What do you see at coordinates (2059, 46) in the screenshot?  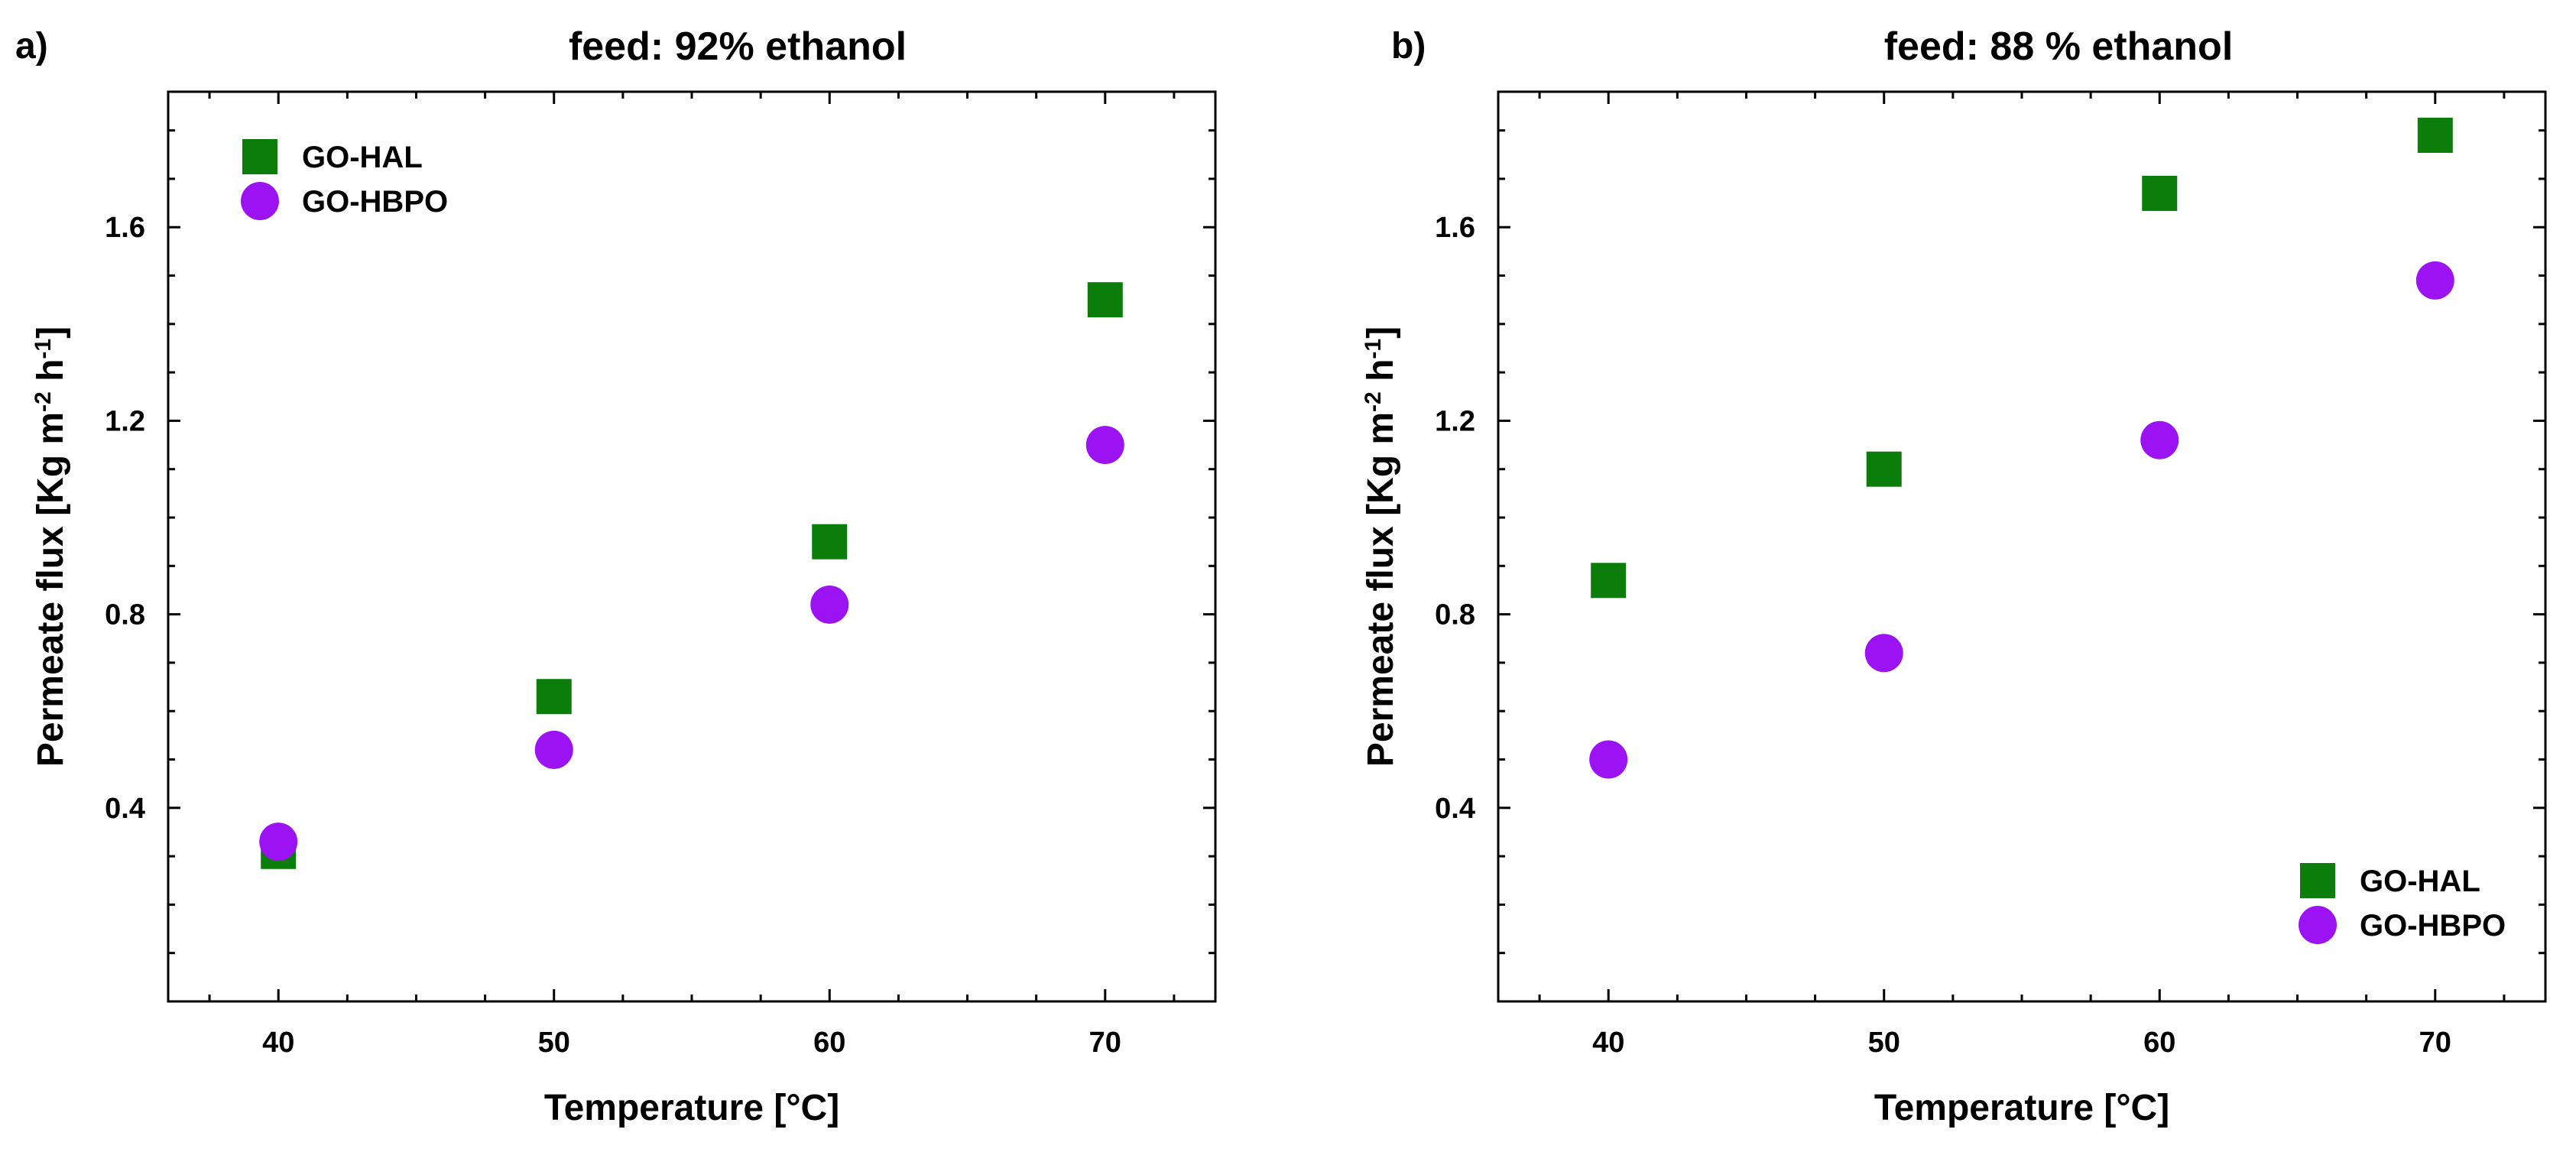 I see `chart-title: feed: 88 % ethanol` at bounding box center [2059, 46].